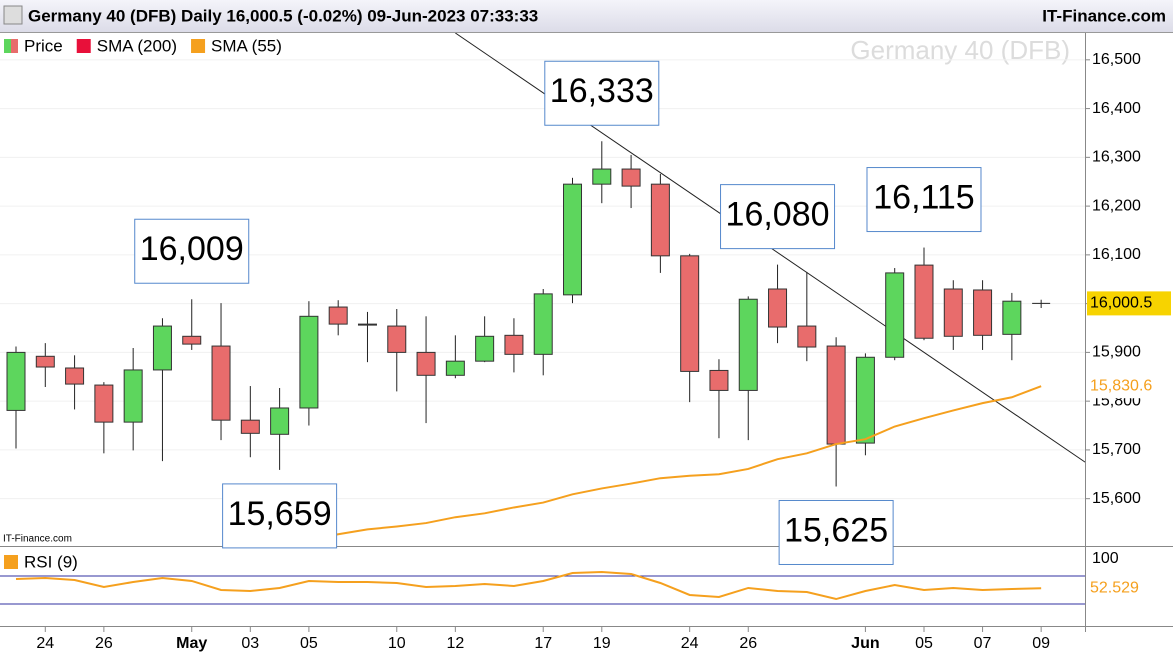 The height and width of the screenshot is (660, 1173). Describe the element at coordinates (397, 643) in the screenshot. I see `x-tick-label: 10` at that location.